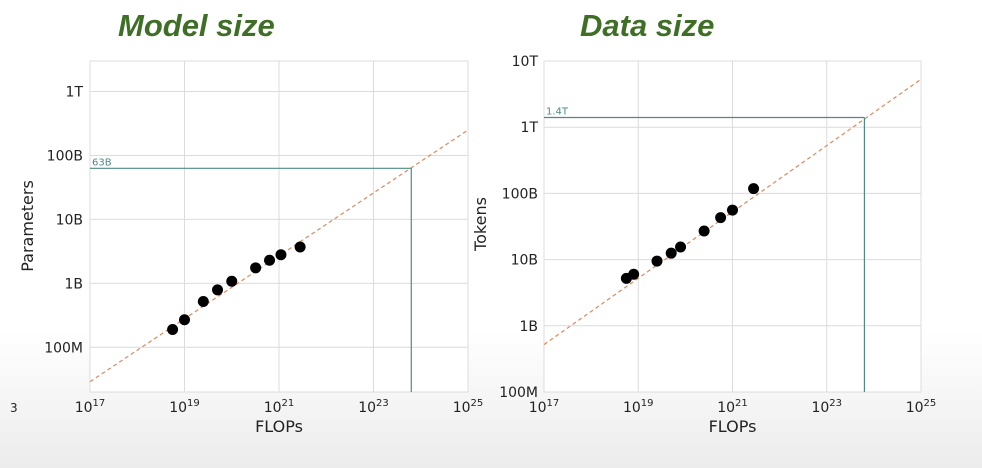 Image resolution: width=982 pixels, height=468 pixels. What do you see at coordinates (647, 25) in the screenshot?
I see `chart-title-data-size: Data size` at bounding box center [647, 25].